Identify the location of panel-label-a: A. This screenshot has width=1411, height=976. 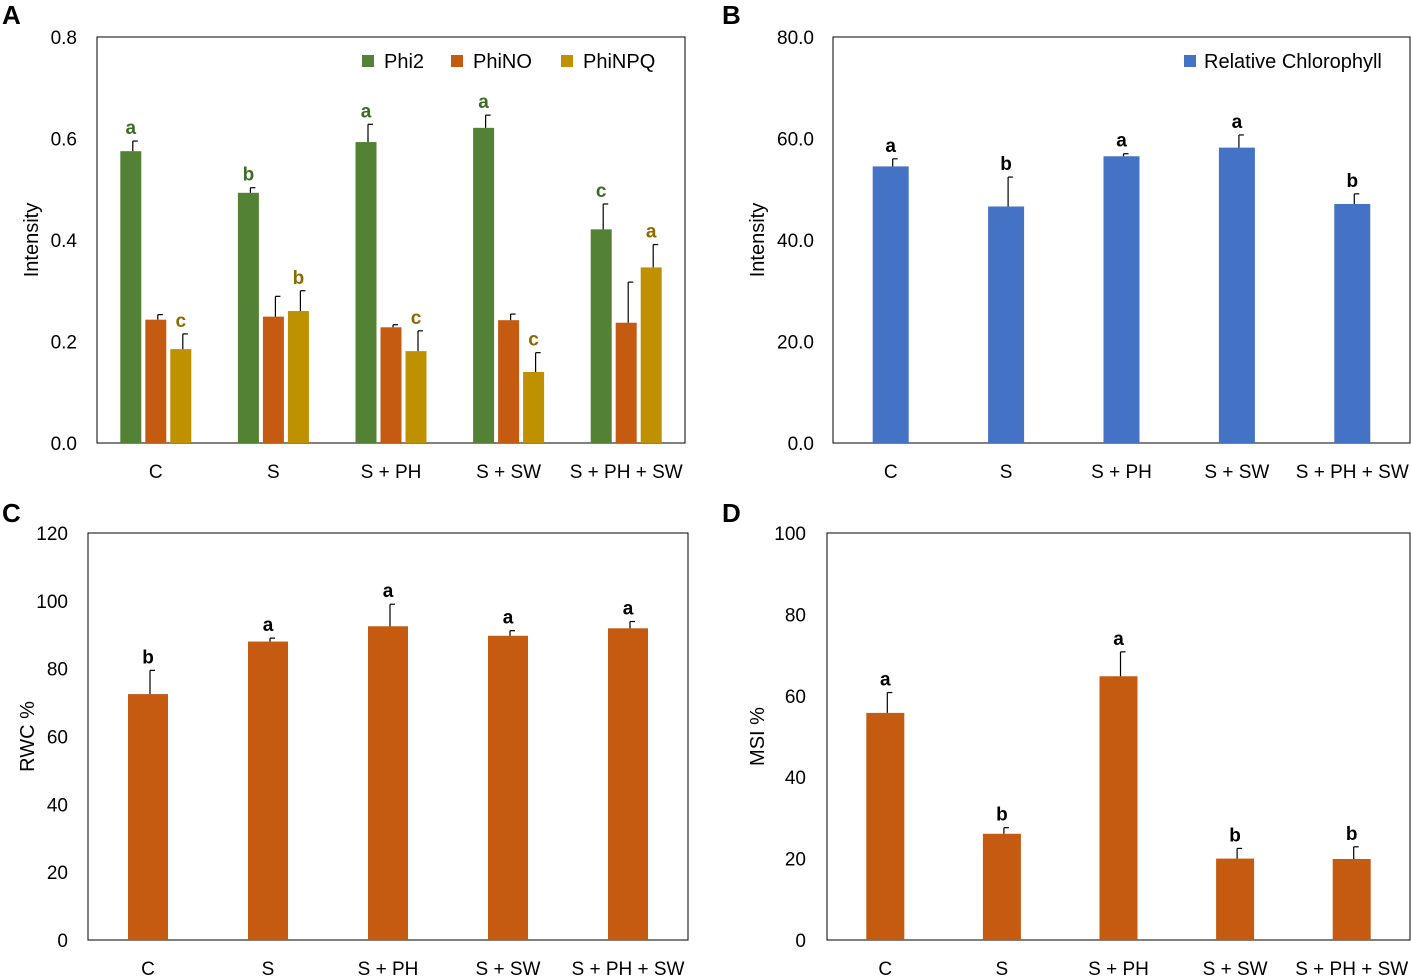
(11, 15).